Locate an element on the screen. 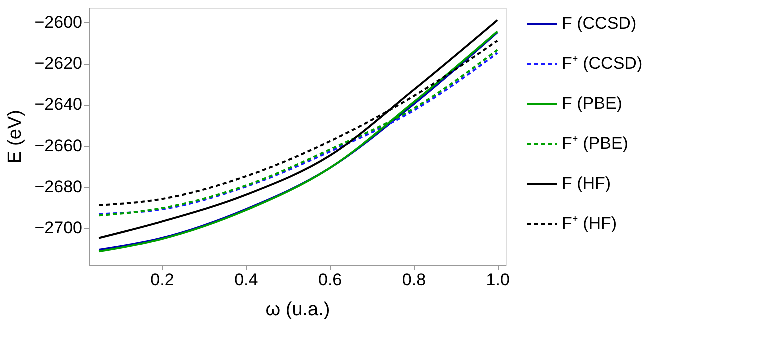  y-tick-label: −2640 is located at coordinates (58, 104).